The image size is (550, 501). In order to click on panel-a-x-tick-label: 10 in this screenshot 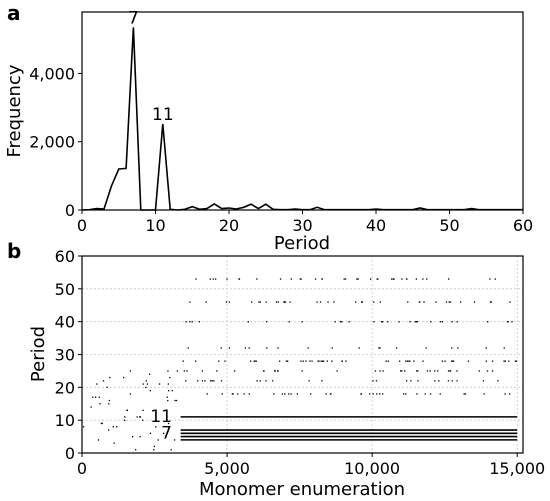, I will do `click(155, 225)`.